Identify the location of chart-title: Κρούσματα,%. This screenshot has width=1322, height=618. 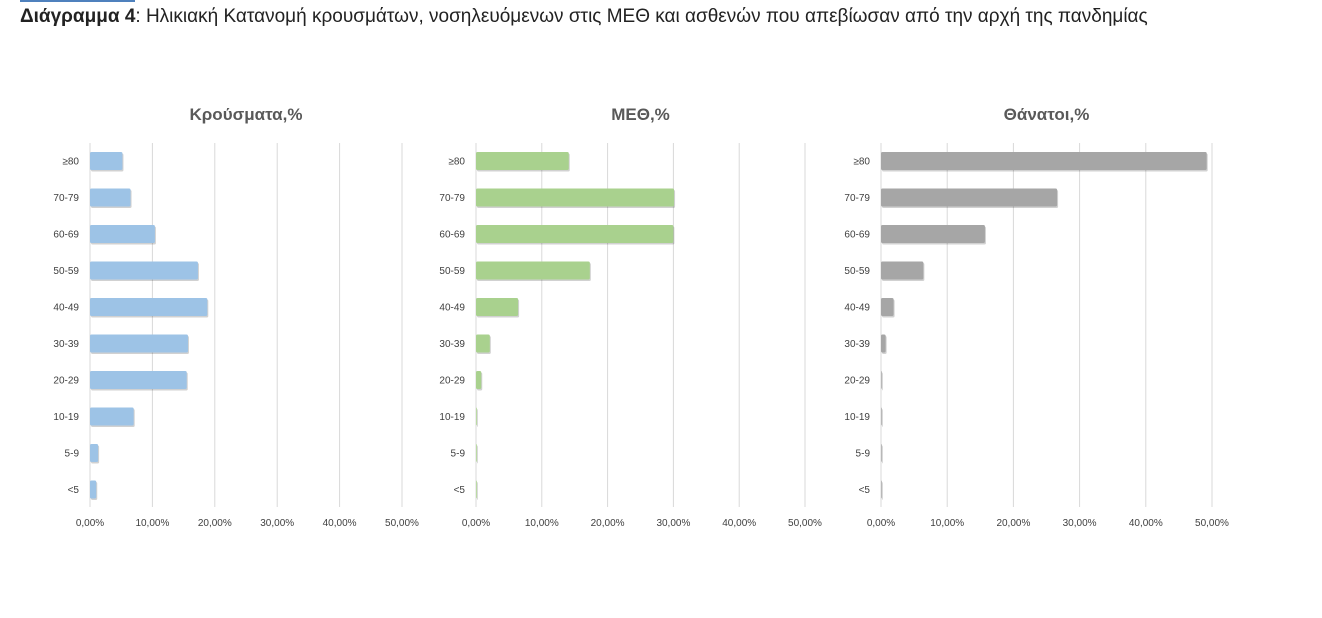
(246, 114).